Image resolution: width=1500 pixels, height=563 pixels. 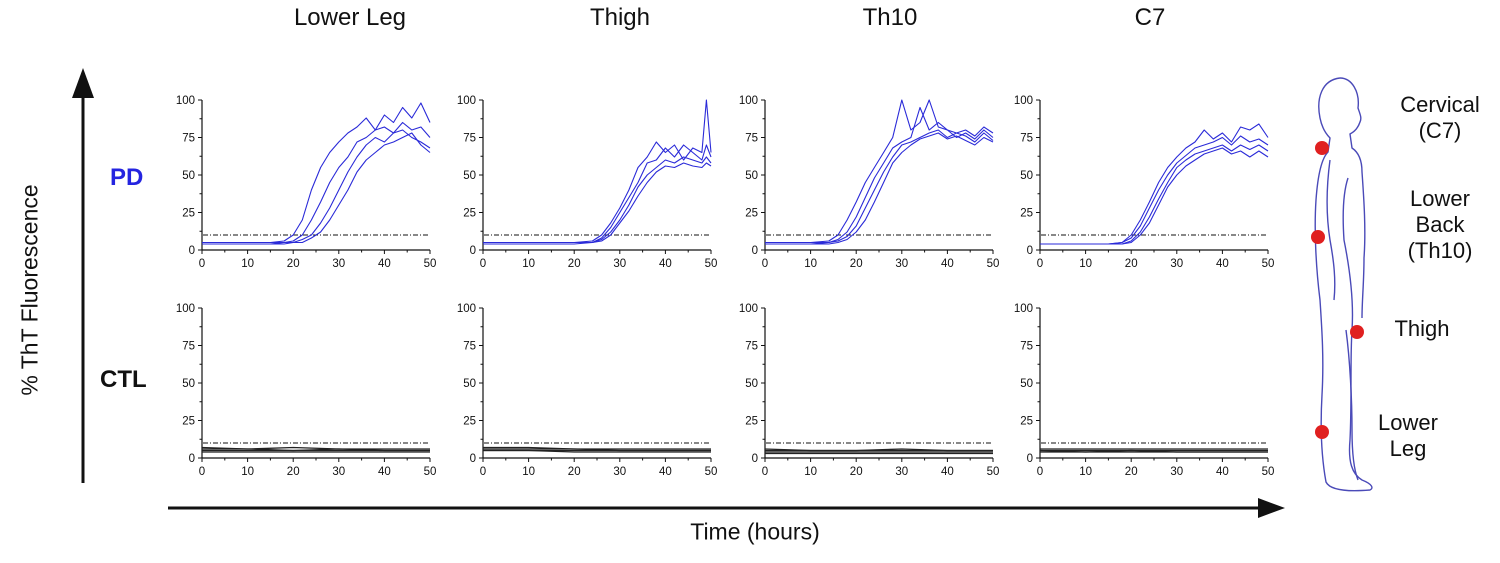 What do you see at coordinates (1026, 139) in the screenshot?
I see `panel-c7-pd-ytick-label: 75` at bounding box center [1026, 139].